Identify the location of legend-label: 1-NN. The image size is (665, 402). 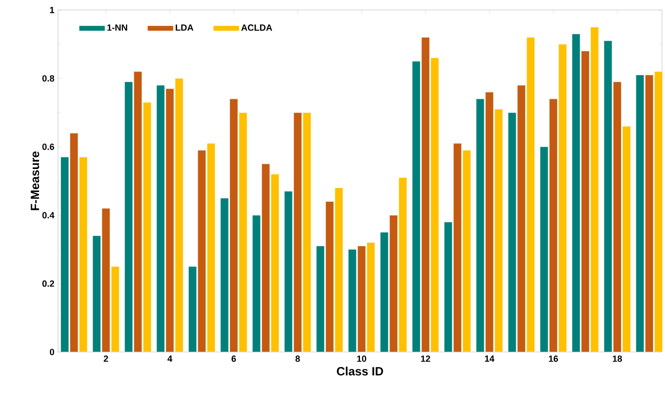
(117, 27).